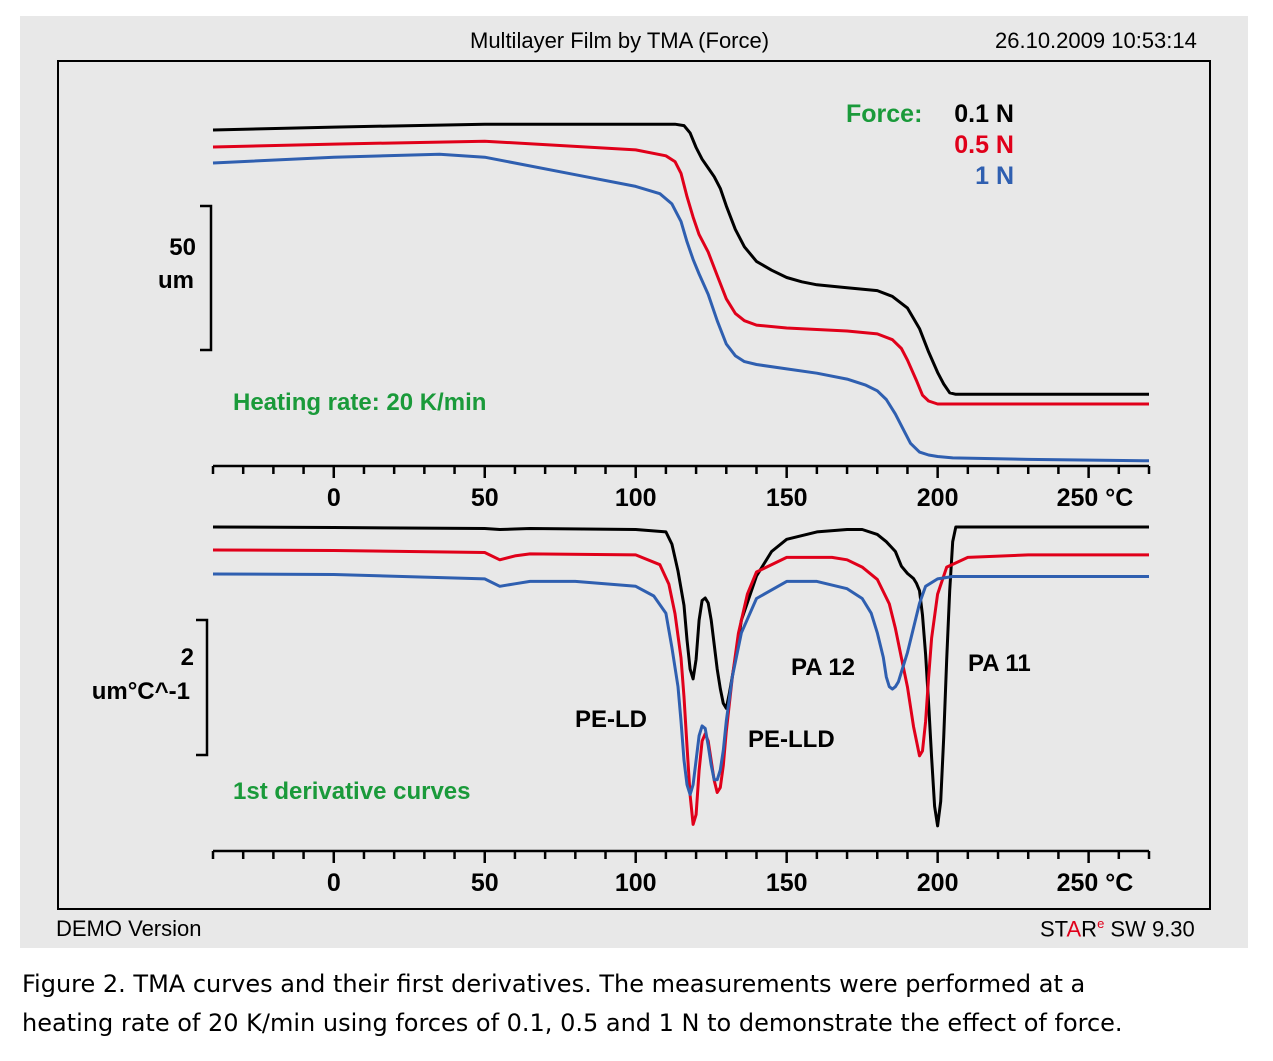 This screenshot has width=1273, height=1061. I want to click on scale-bar-bottom, so click(202, 687).